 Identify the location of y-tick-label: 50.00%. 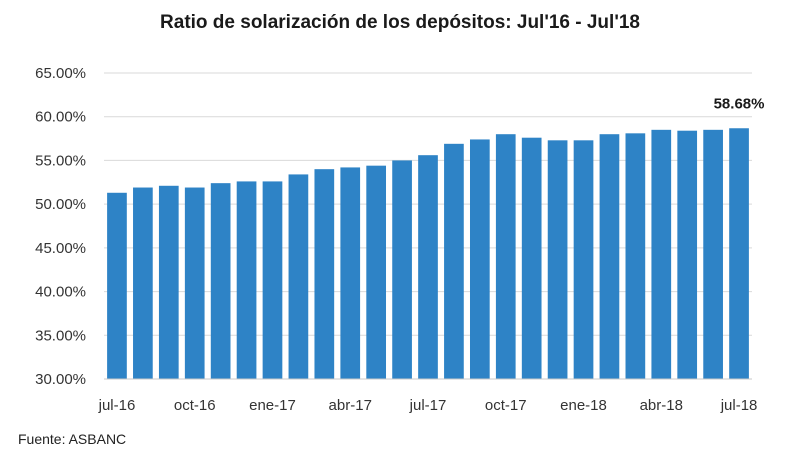
(60, 204).